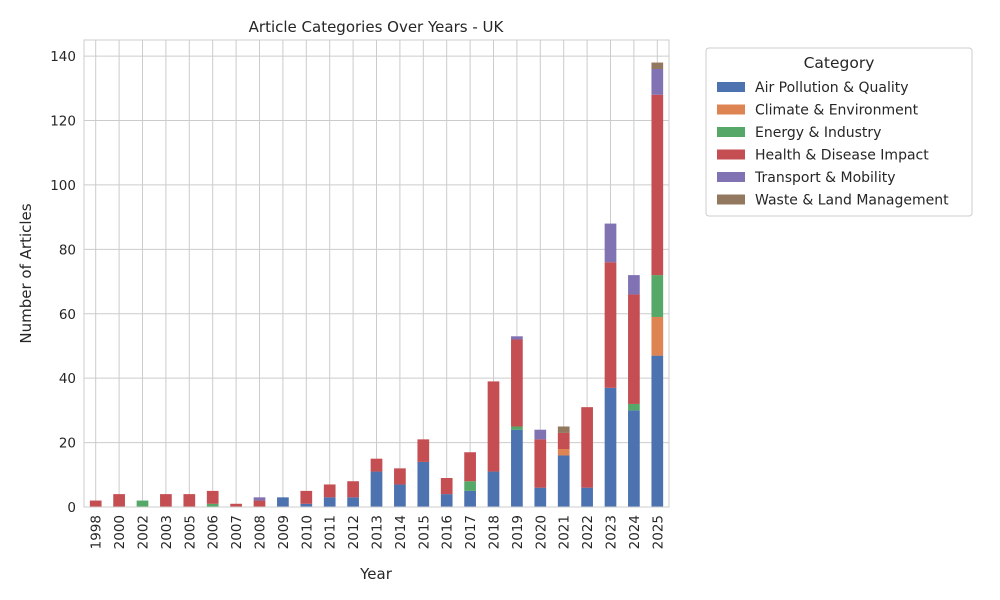 Image resolution: width=1000 pixels, height=600 pixels. Describe the element at coordinates (448, 532) in the screenshot. I see `x-tick-label: 2016` at that location.